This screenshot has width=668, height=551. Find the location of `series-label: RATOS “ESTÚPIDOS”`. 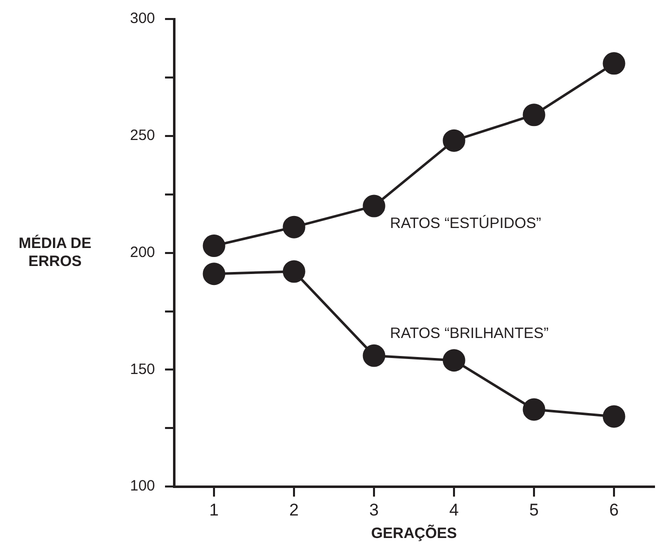

series-label: RATOS “ESTÚPIDOS” is located at coordinates (466, 223).